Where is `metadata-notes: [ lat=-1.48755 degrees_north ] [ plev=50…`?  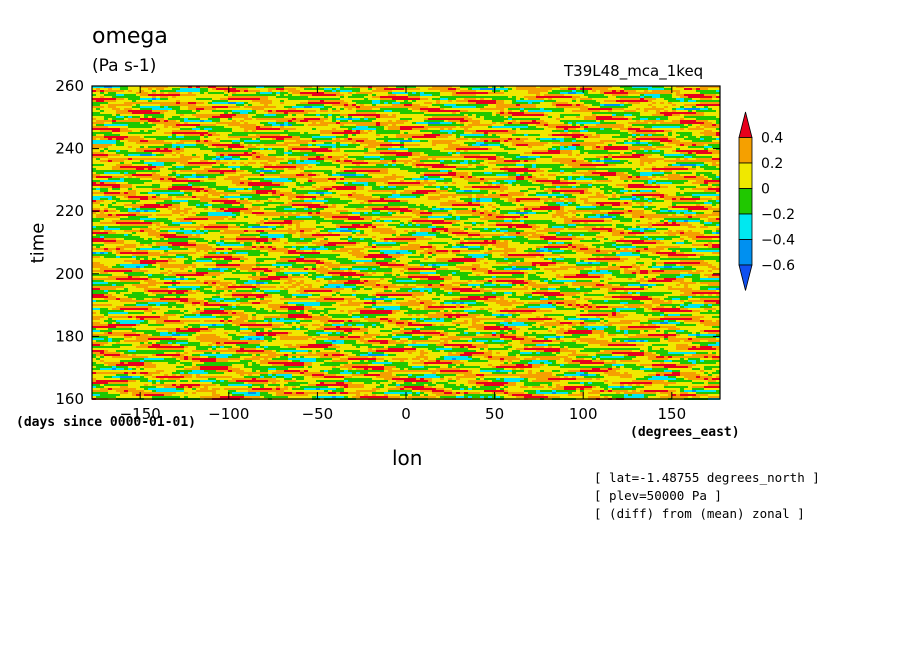 metadata-notes: [ lat=-1.48755 degrees_north ] [ plev=50… is located at coordinates (707, 496).